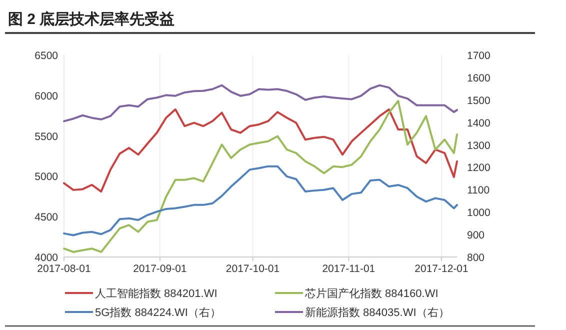 The image size is (566, 330). I want to click on y-tick-label: 4500, so click(46, 218).